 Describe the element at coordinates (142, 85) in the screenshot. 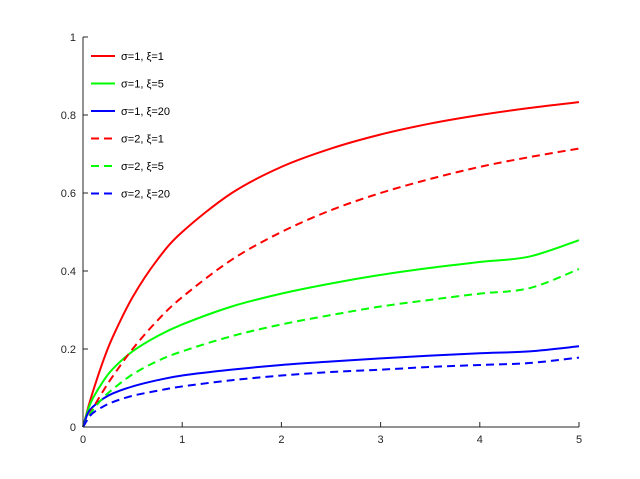

I see `legend-label-2: σ=1, ξ=5` at that location.